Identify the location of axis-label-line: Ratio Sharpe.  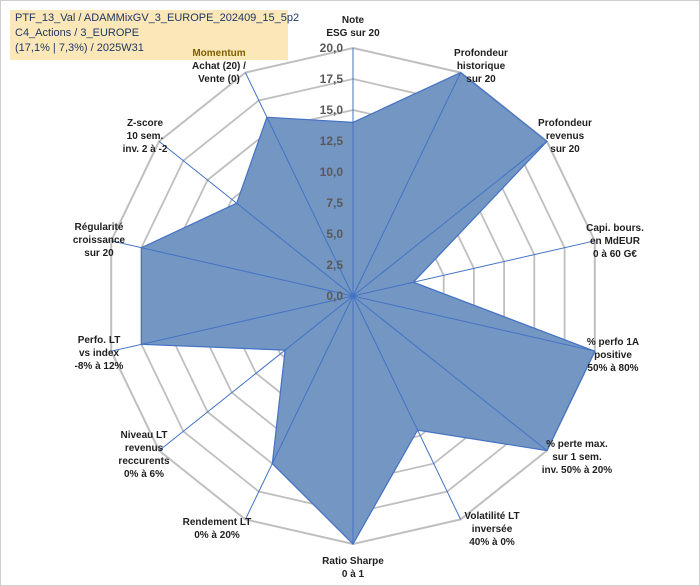
(353, 561).